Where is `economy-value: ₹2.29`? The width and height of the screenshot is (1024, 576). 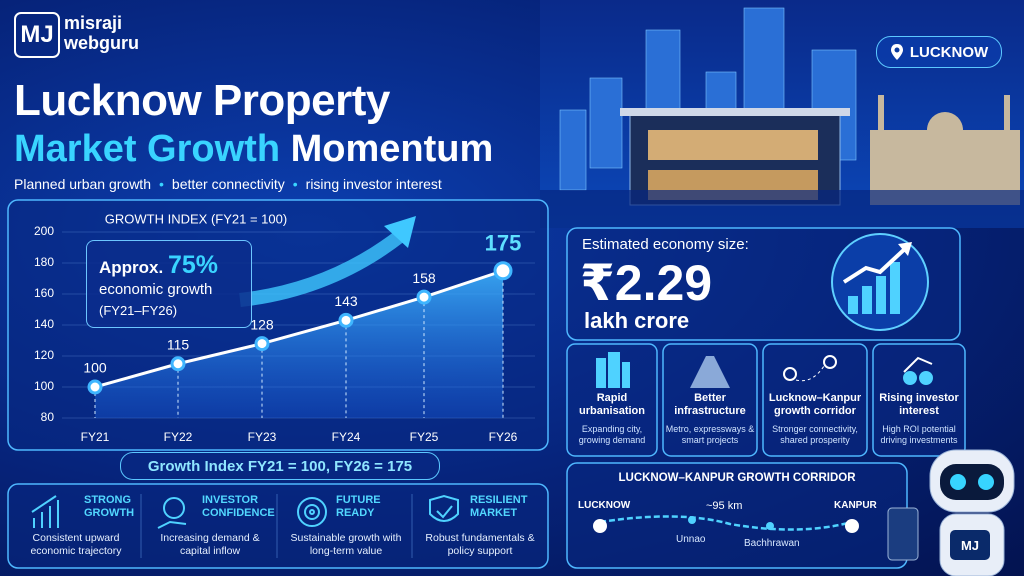 economy-value: ₹2.29 is located at coordinates (646, 283).